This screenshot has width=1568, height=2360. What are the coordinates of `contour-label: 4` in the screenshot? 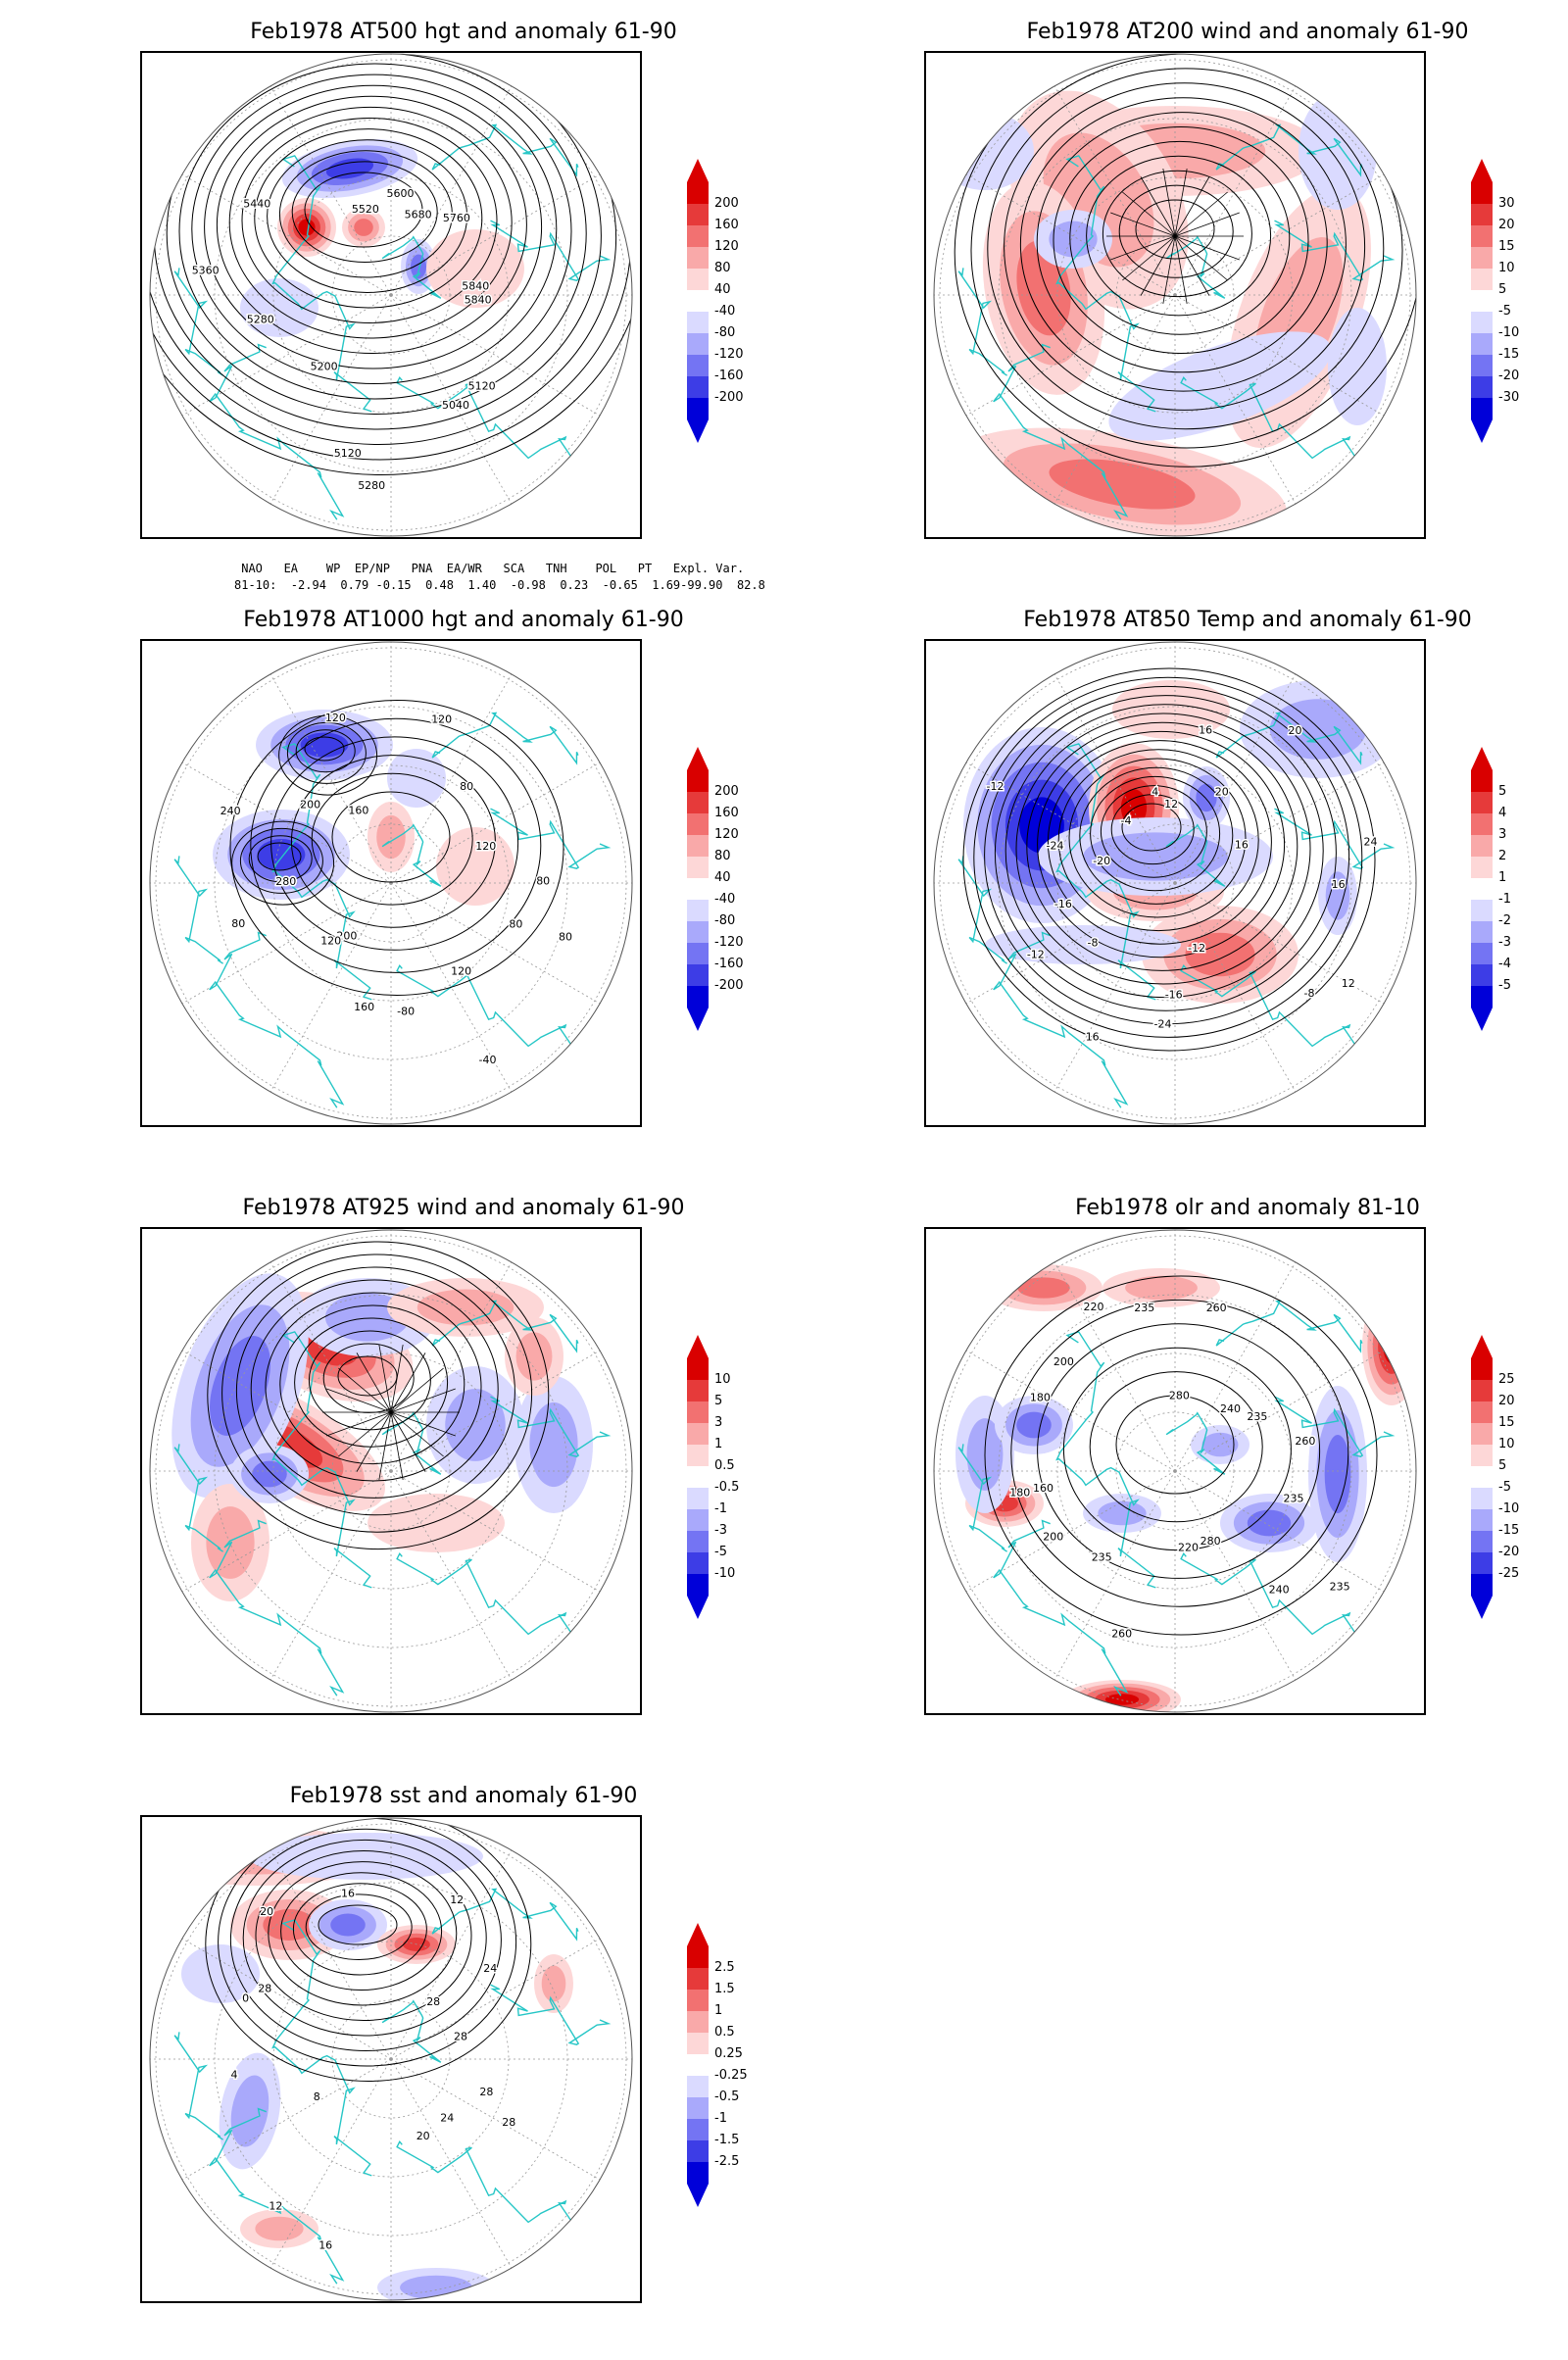 It's located at (1155, 792).